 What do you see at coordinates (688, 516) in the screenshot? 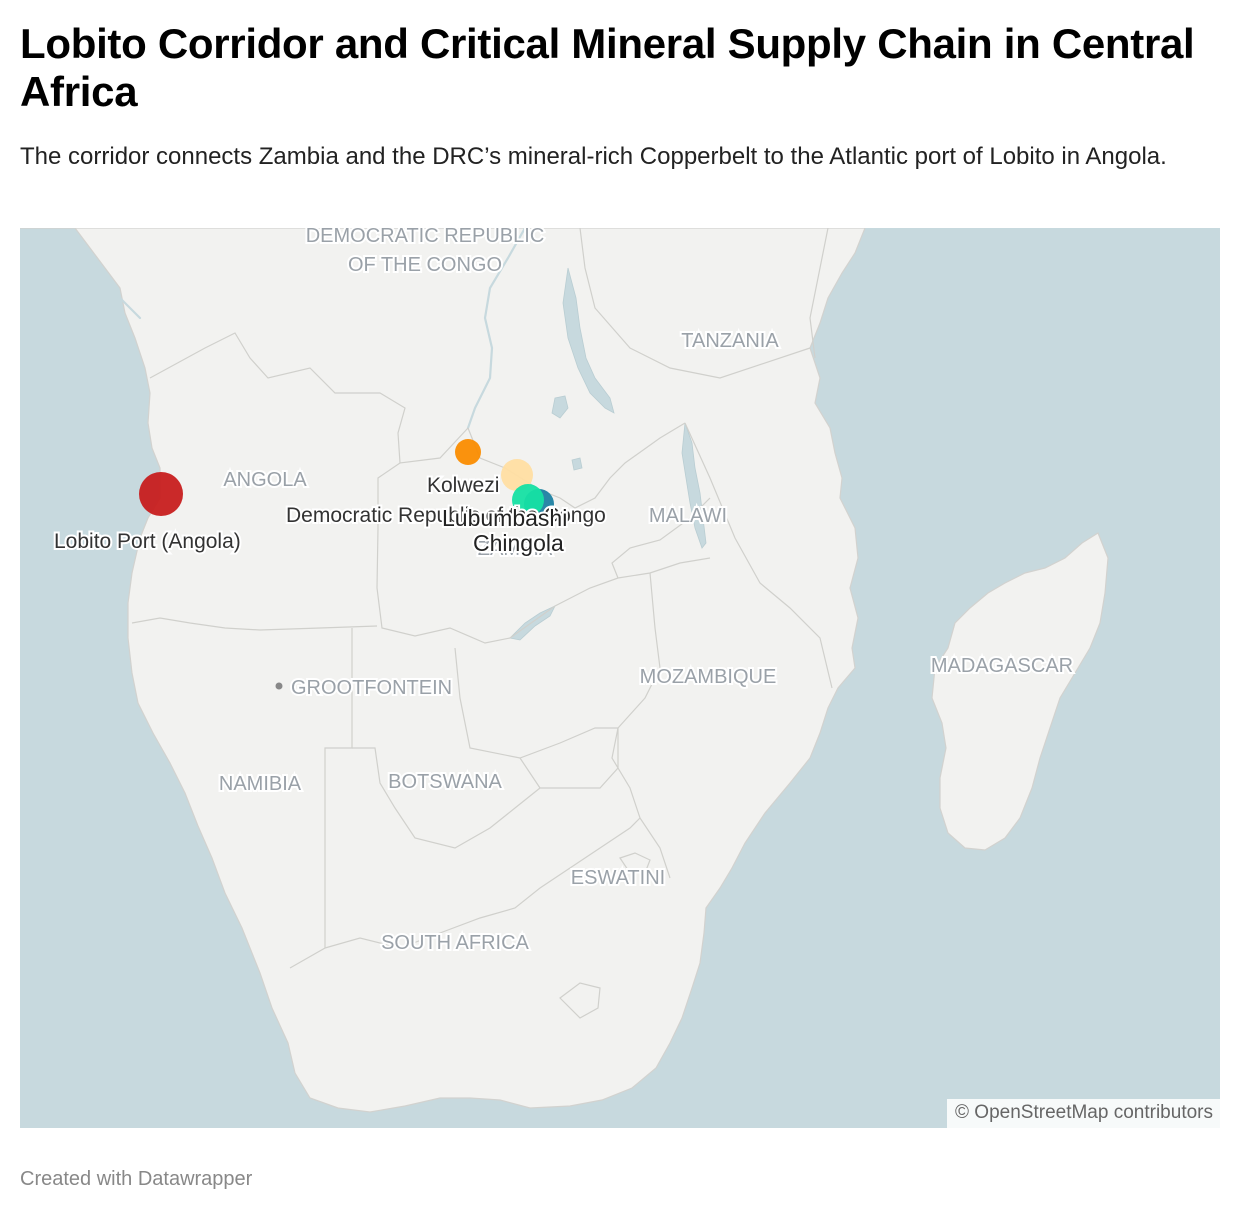
I see `country-label-malawi: MALAWI` at bounding box center [688, 516].